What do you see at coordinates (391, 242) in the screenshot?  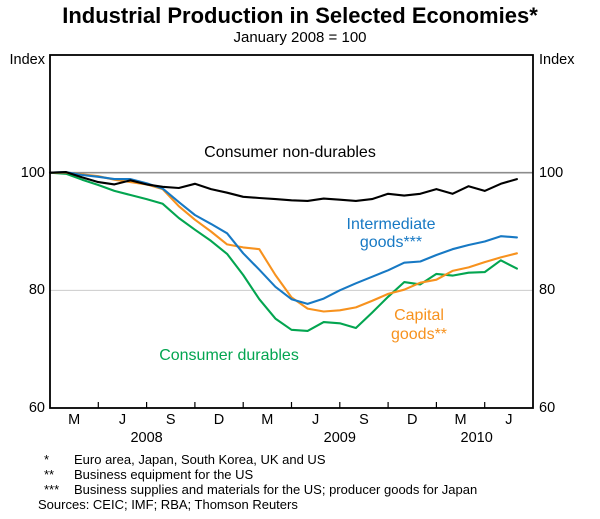 I see `series-label-line: goods***` at bounding box center [391, 242].